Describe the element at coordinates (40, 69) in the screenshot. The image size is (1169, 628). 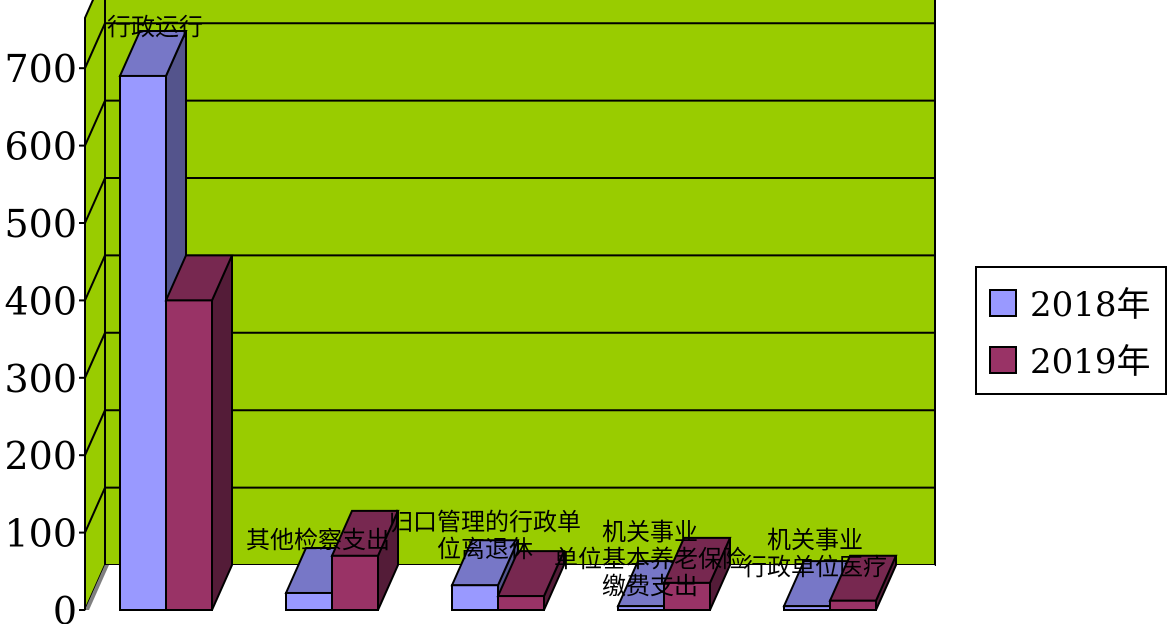
I see `y-tick-label: 700` at that location.